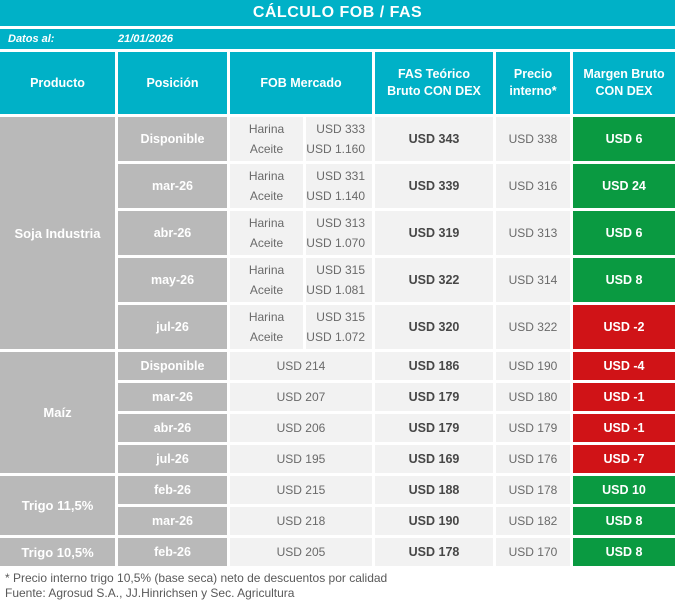 This screenshot has width=675, height=601. I want to click on col-header-margen: Margen Bruto CON DEX, so click(624, 83).